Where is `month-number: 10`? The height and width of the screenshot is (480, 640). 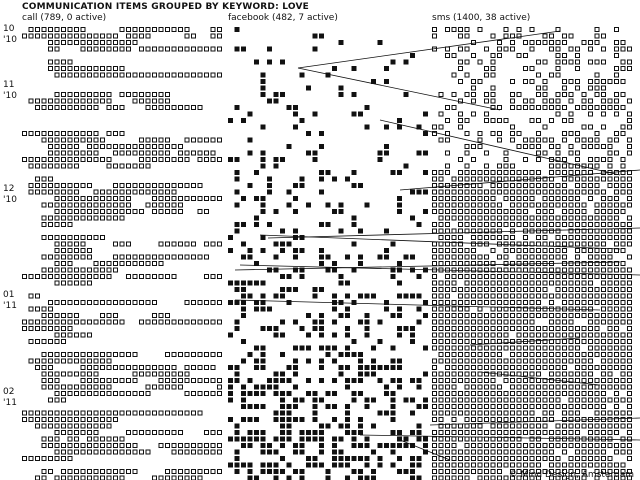
month-number: 10 is located at coordinates (9, 29).